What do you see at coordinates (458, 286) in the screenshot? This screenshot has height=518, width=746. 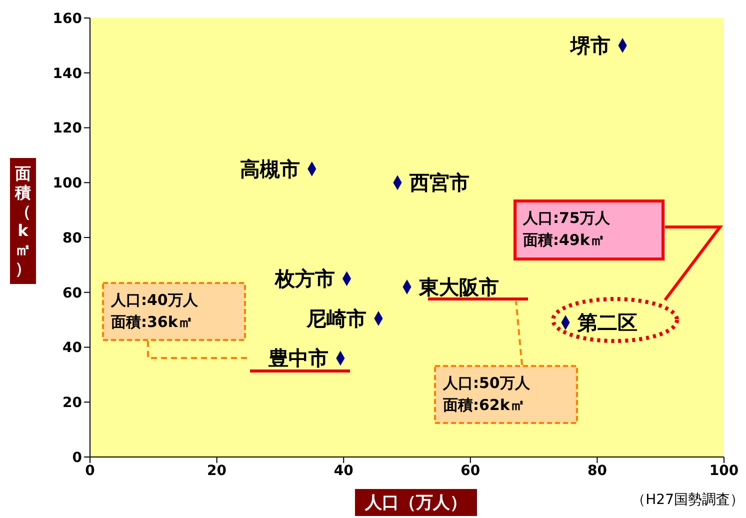 I see `annotation: 東大阪市` at bounding box center [458, 286].